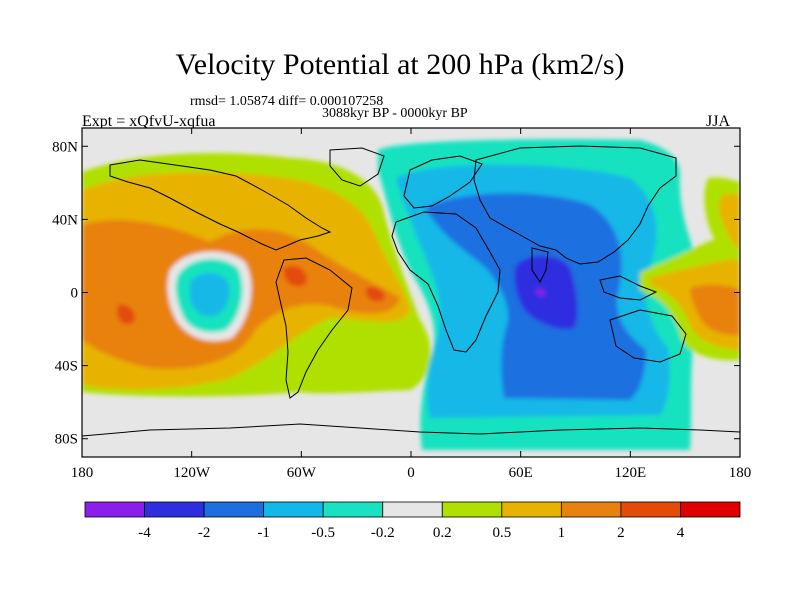 The image size is (800, 600). What do you see at coordinates (149, 121) in the screenshot?
I see `experiment-label: Expt = xQfvU-xqfua` at bounding box center [149, 121].